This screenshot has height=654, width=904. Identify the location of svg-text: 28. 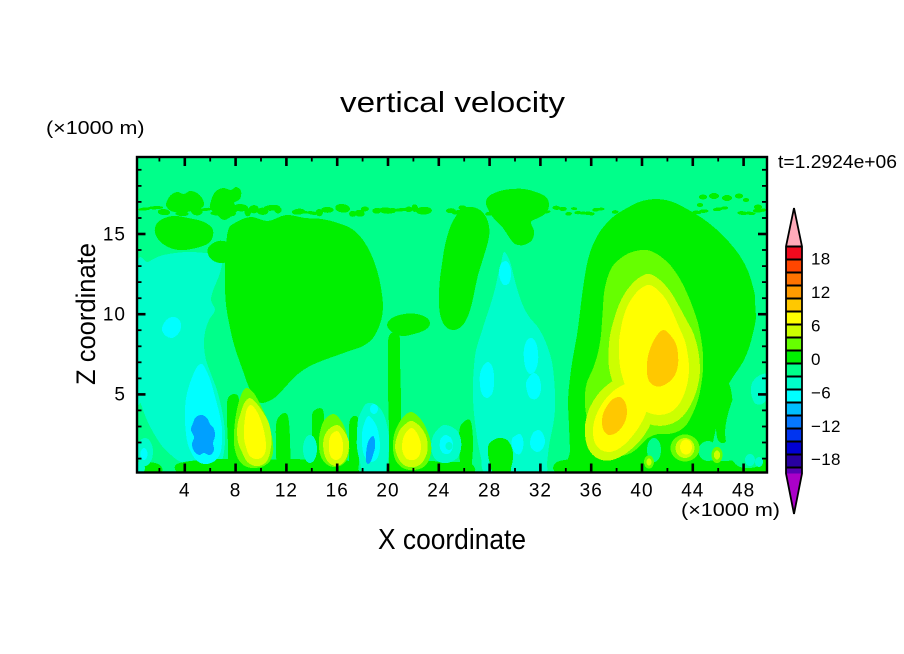
(489, 491).